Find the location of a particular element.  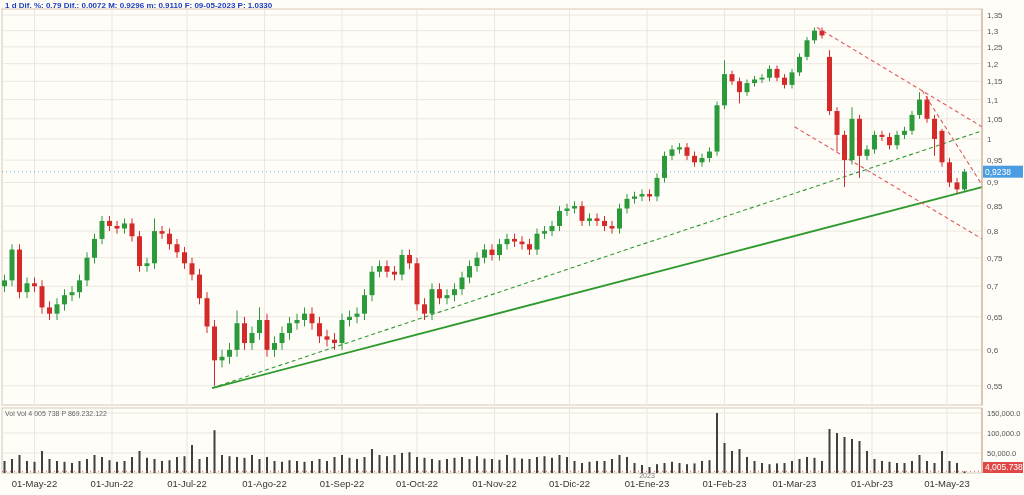

x-tick-label: 01-Sep-22 is located at coordinates (342, 483).